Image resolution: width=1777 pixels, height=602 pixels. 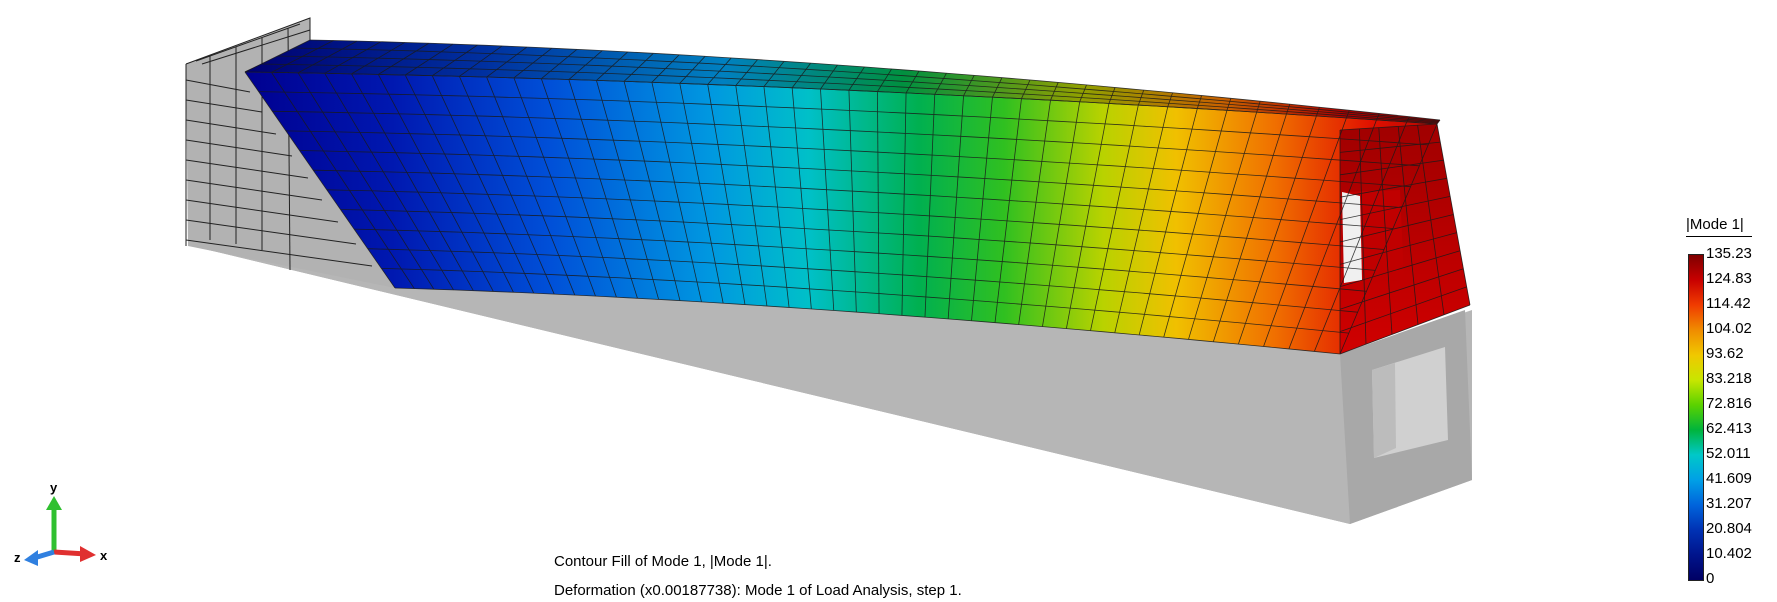 What do you see at coordinates (1728, 453) in the screenshot?
I see `legend-label: 52.011` at bounding box center [1728, 453].